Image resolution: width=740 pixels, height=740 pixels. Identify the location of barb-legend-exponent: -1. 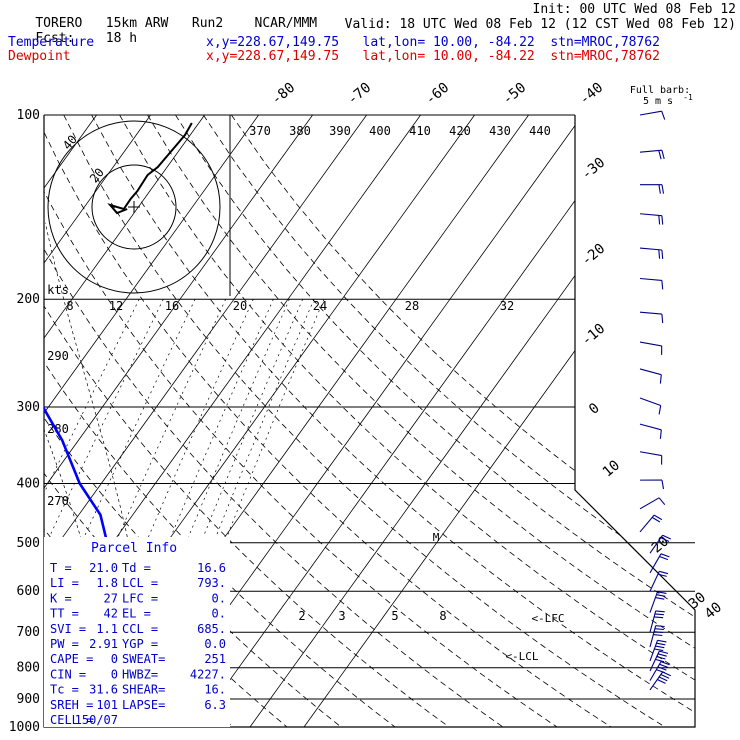
(688, 97).